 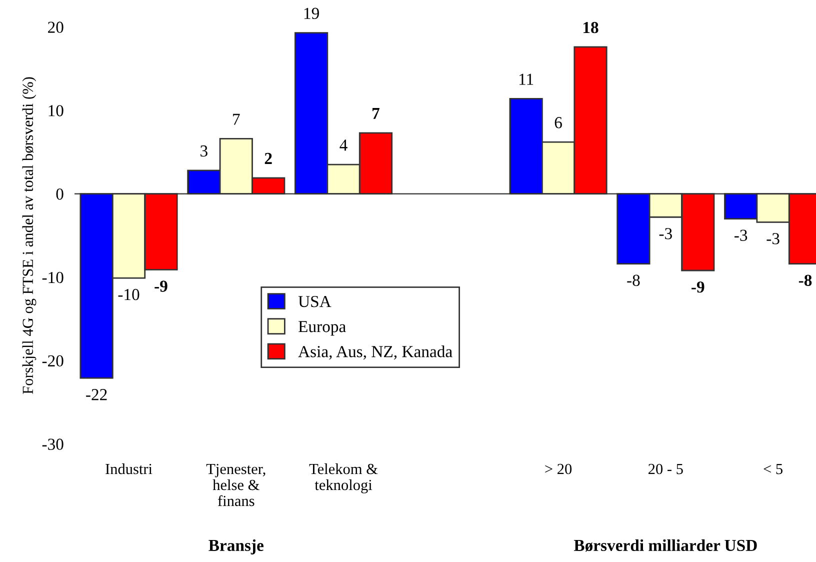 I want to click on x-tick-label: Industri, so click(x=129, y=468).